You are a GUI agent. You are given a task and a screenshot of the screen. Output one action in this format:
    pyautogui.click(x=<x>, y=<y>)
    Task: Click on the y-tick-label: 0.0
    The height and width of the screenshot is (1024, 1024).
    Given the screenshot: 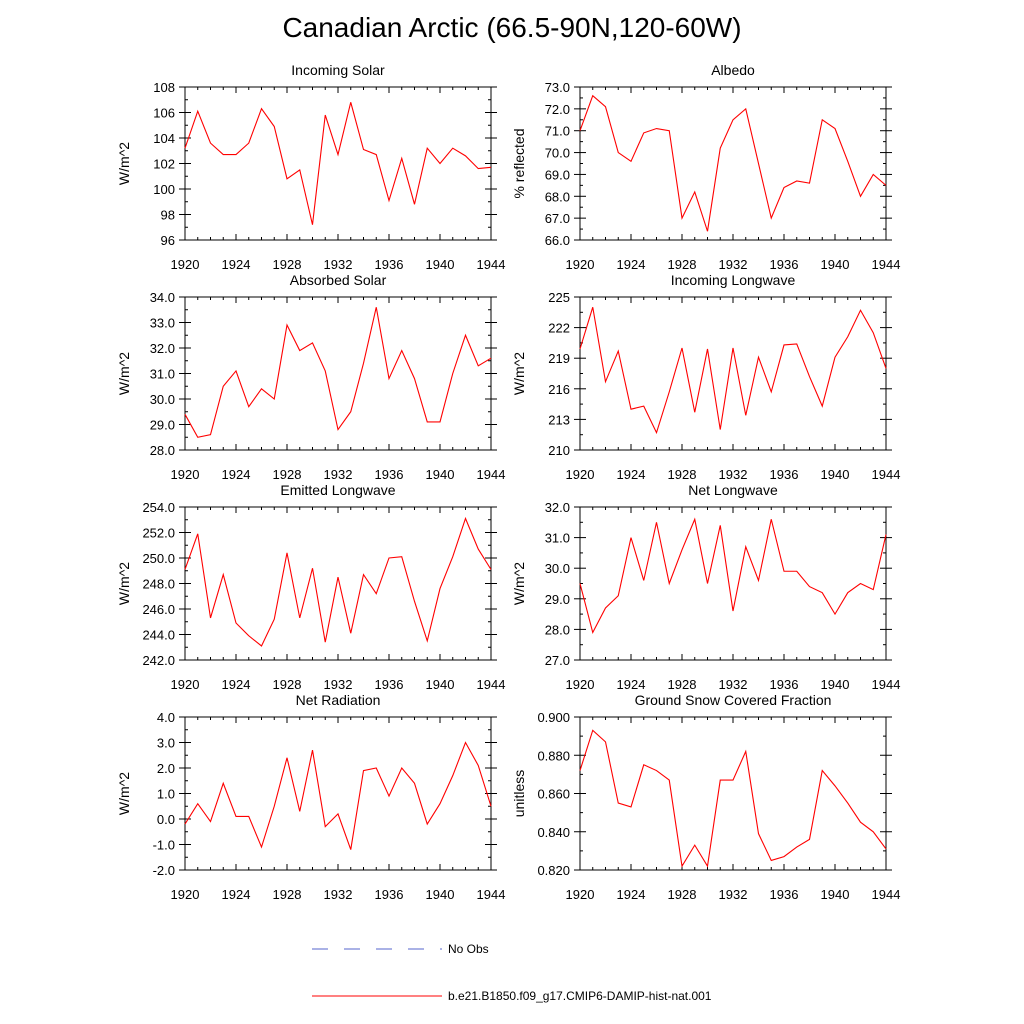 What is the action you would take?
    pyautogui.click(x=166, y=819)
    